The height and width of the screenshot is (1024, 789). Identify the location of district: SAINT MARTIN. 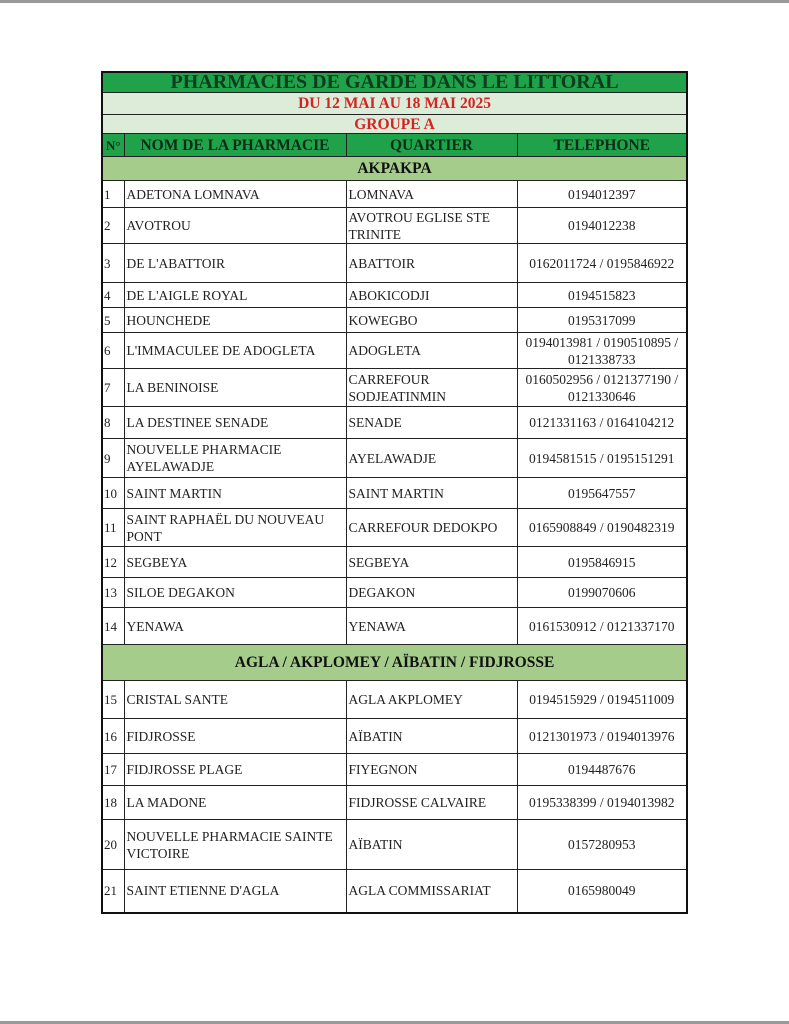
(431, 493).